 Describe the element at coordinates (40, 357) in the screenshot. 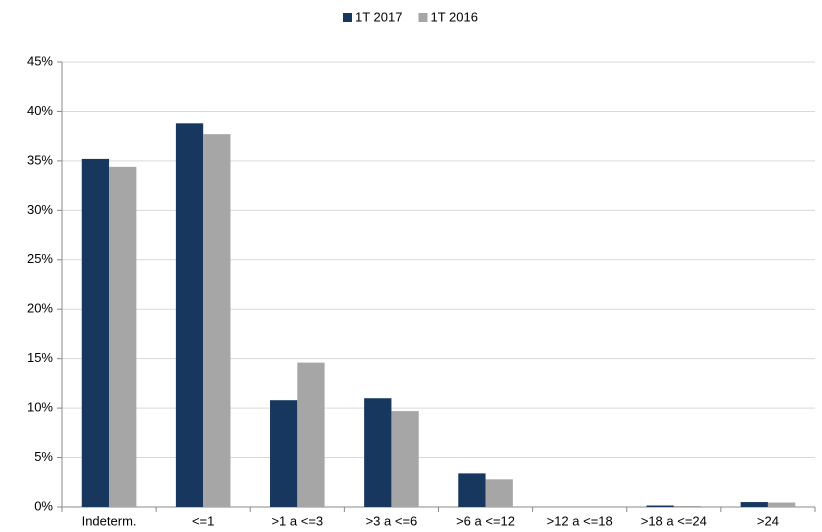

I see `y-tick-label: 15%` at that location.